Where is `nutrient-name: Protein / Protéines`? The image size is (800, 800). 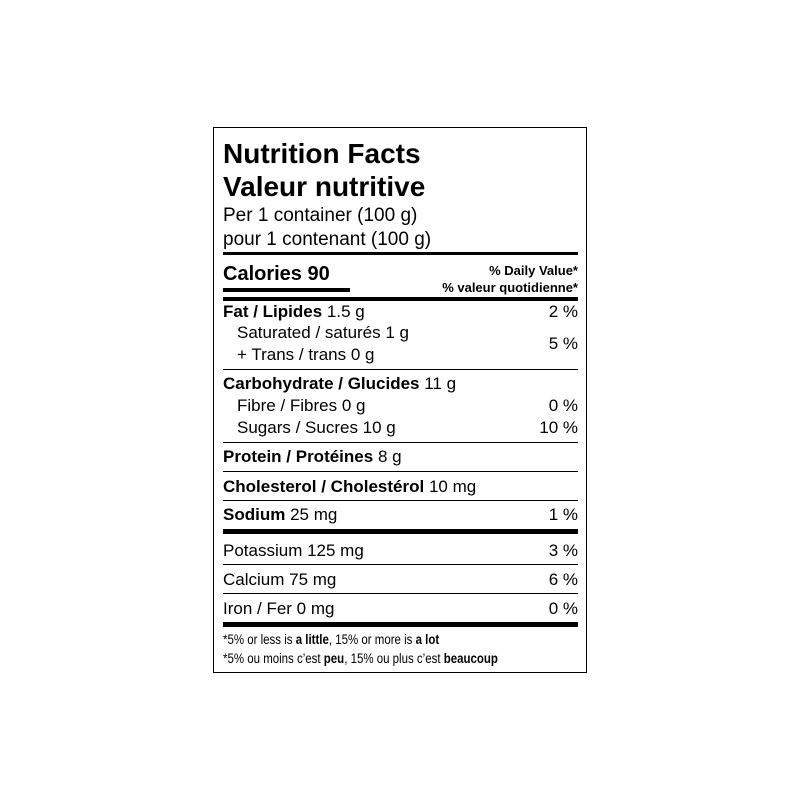 nutrient-name: Protein / Protéines is located at coordinates (298, 456).